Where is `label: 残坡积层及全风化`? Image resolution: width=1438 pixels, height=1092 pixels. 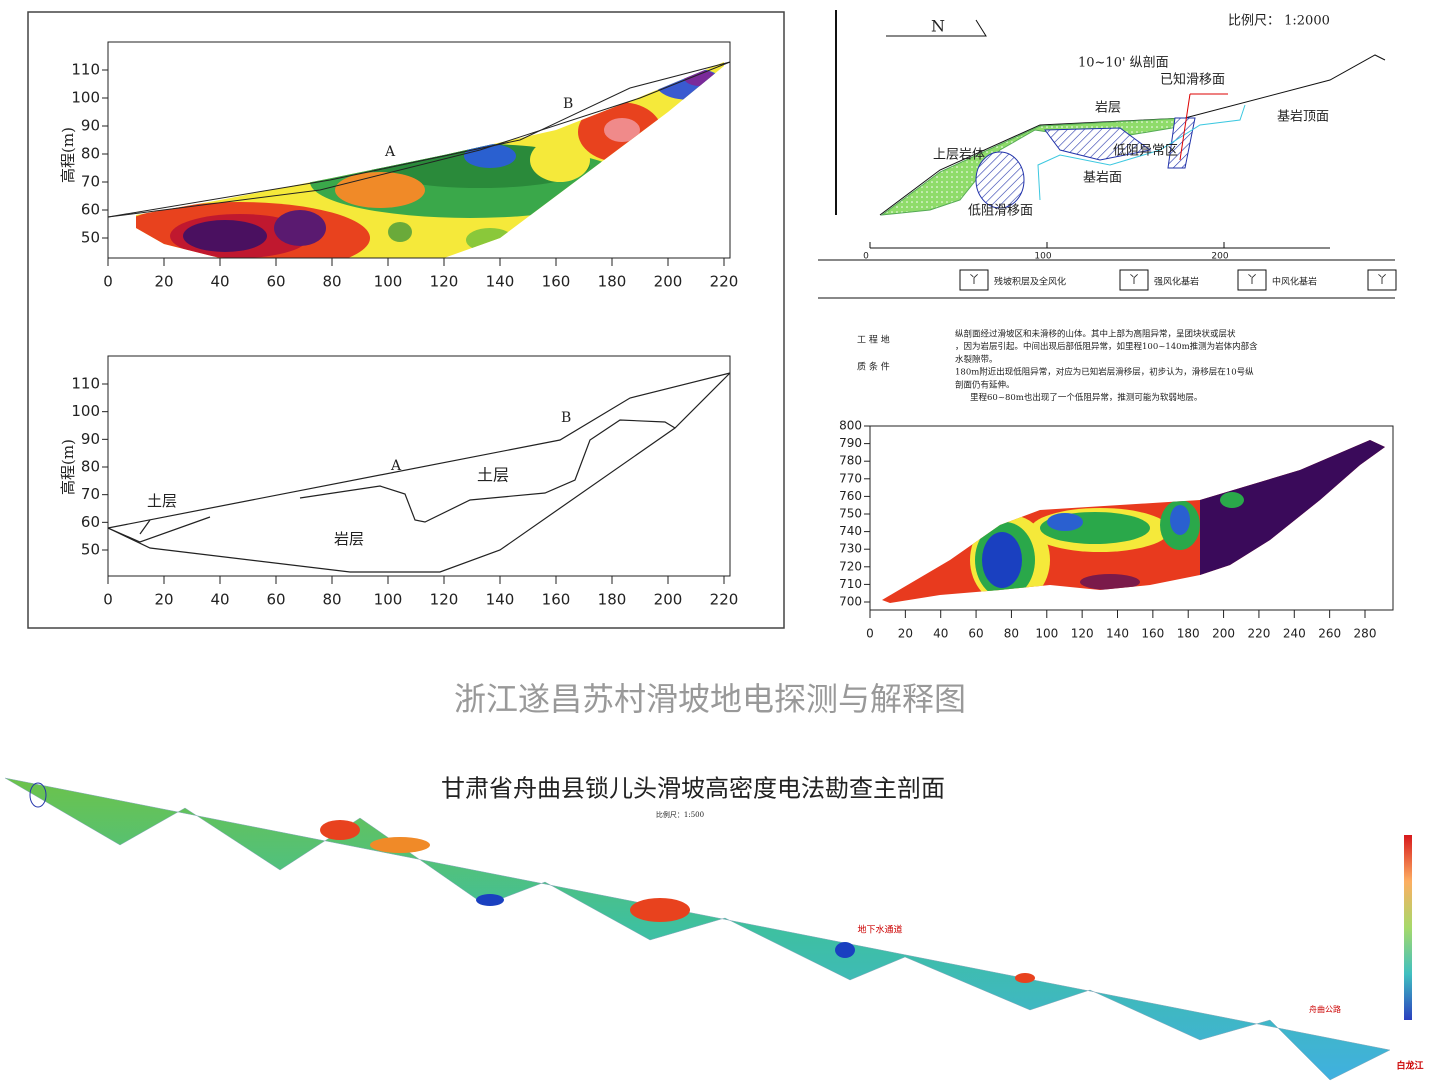 label: 残坡积层及全风化 is located at coordinates (1030, 282).